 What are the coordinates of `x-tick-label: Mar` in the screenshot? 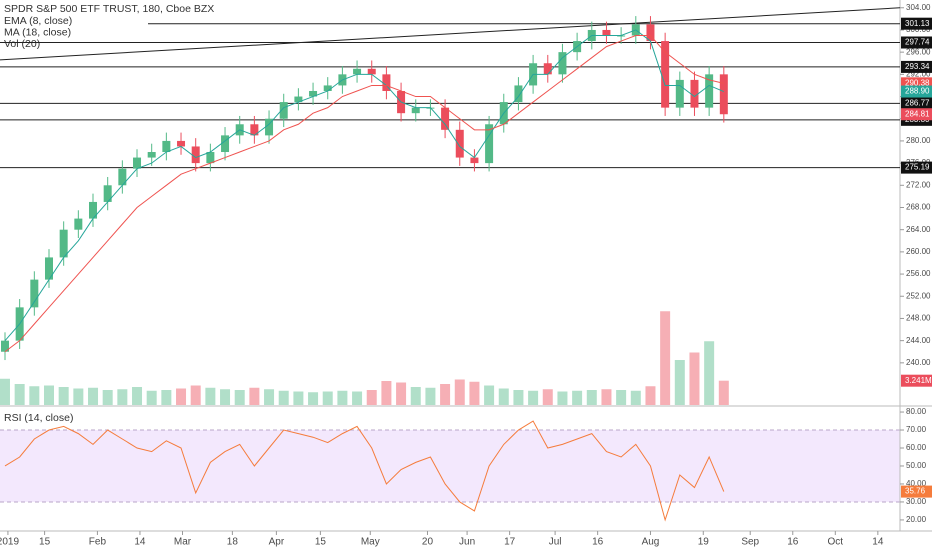 It's located at (183, 542).